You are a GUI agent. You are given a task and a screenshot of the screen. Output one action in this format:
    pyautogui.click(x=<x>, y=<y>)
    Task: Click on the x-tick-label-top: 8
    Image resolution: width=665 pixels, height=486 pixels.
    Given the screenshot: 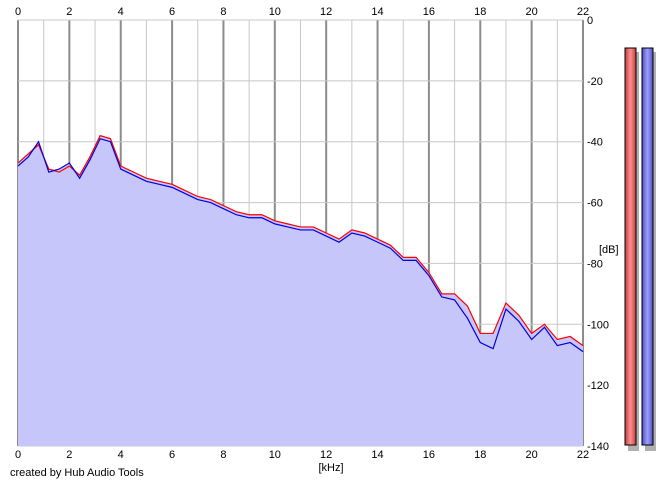 What is the action you would take?
    pyautogui.click(x=223, y=12)
    